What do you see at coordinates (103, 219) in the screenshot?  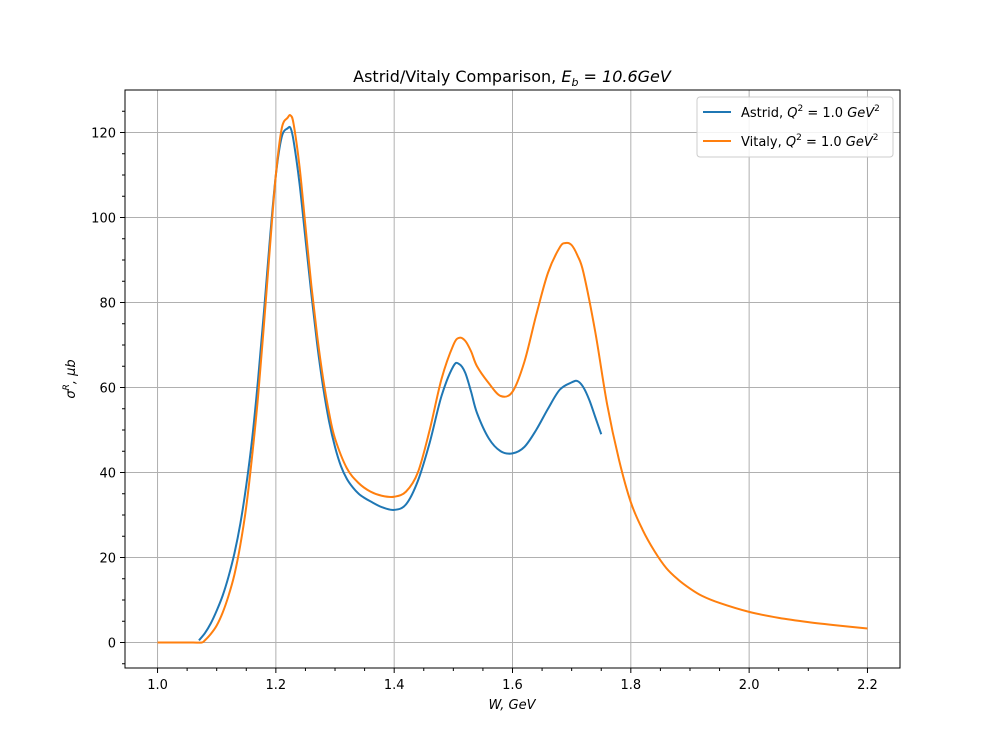 I see `y-tick-label: 100` at bounding box center [103, 219].